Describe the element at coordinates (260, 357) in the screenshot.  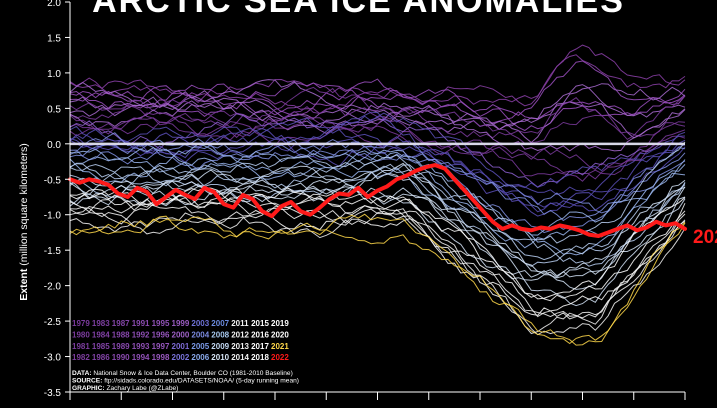
I see `legend-entry: 2018` at that location.